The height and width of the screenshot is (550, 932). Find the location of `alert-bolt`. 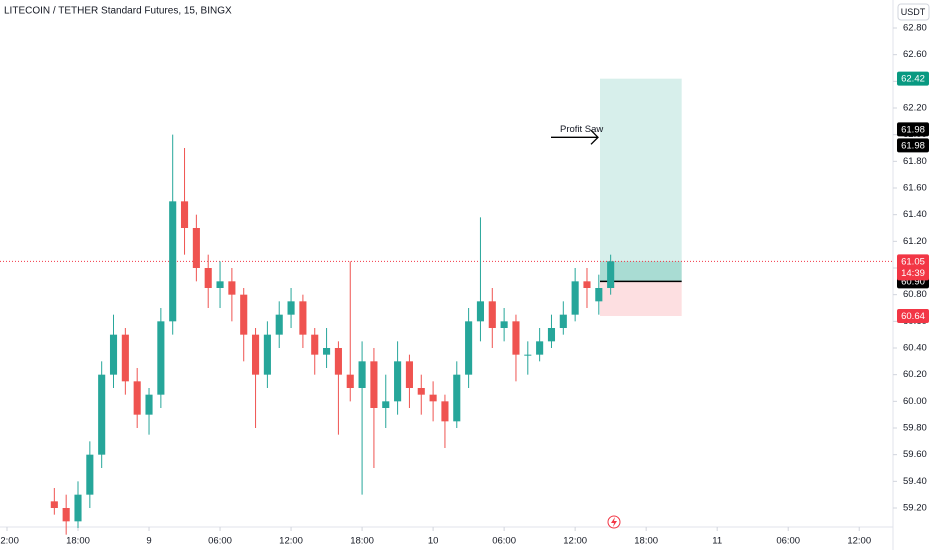

alert-bolt is located at coordinates (614, 522).